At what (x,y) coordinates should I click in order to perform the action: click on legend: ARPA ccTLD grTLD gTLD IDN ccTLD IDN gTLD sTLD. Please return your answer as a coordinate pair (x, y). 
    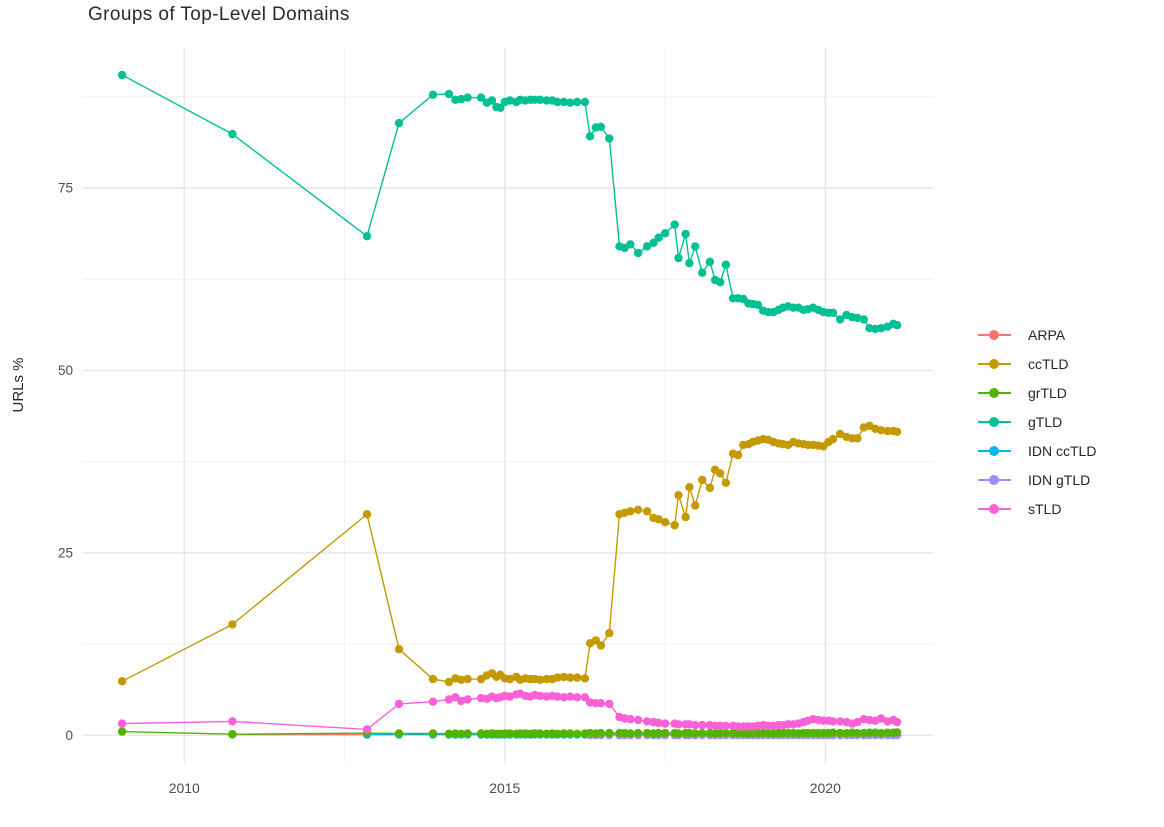
    Looking at the image, I should click on (1037, 421).